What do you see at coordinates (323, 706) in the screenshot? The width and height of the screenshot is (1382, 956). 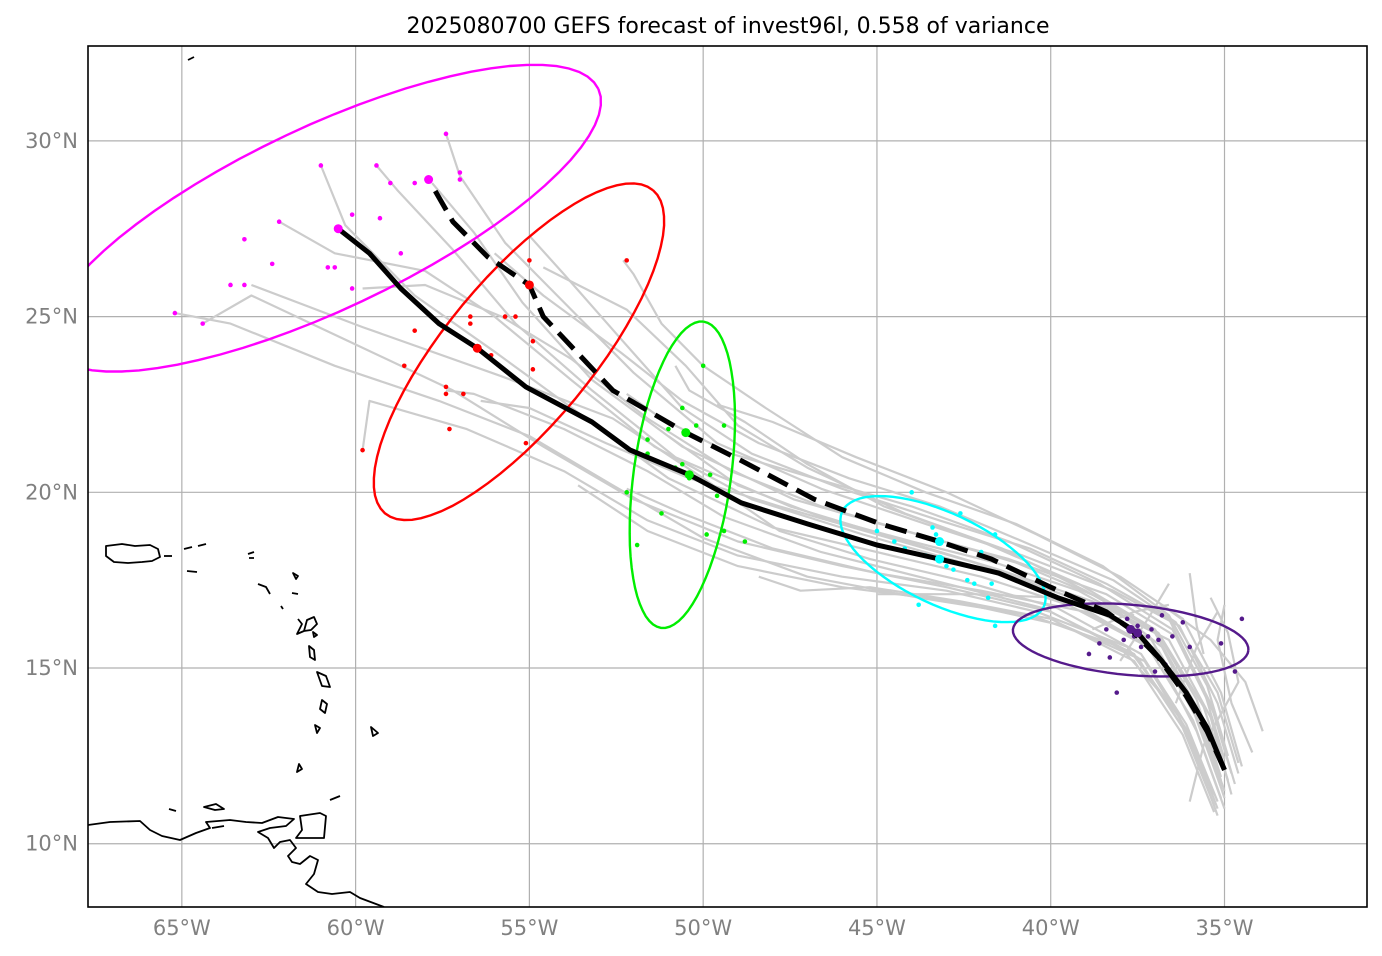 I see `coastline-st-lucia` at bounding box center [323, 706].